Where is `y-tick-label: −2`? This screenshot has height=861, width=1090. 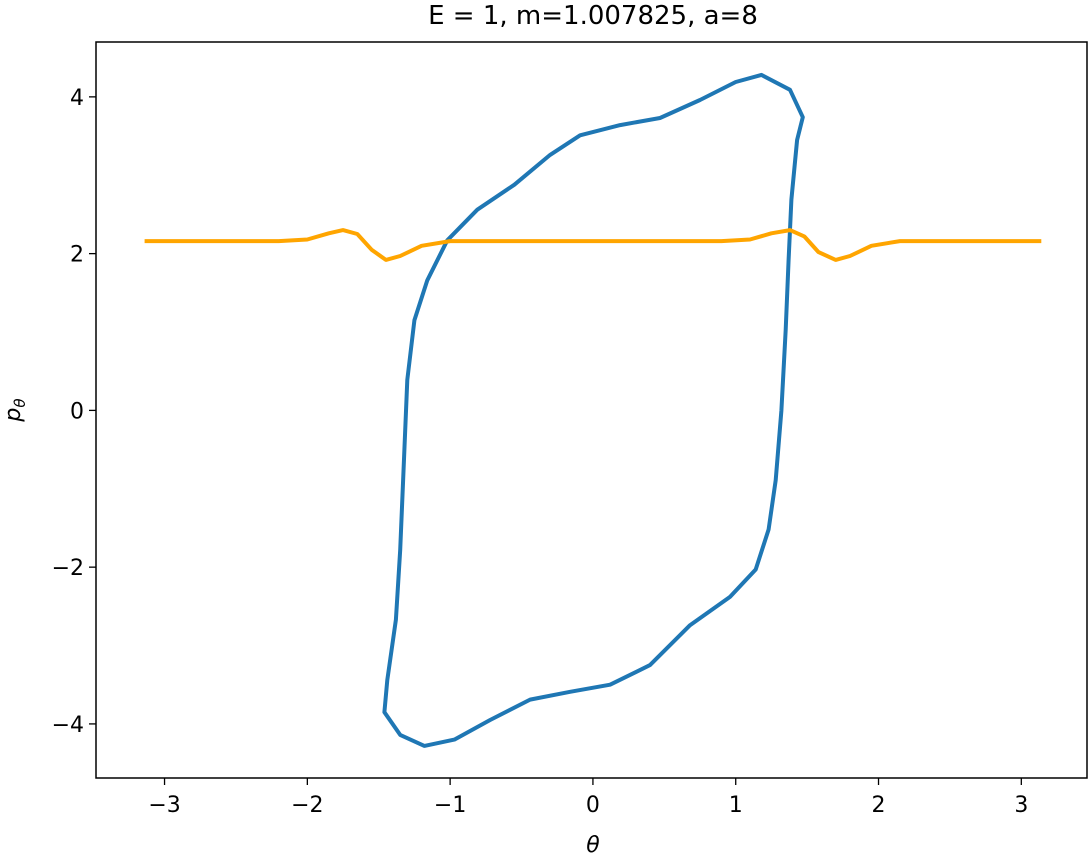
y-tick-label: −2 is located at coordinates (68, 568).